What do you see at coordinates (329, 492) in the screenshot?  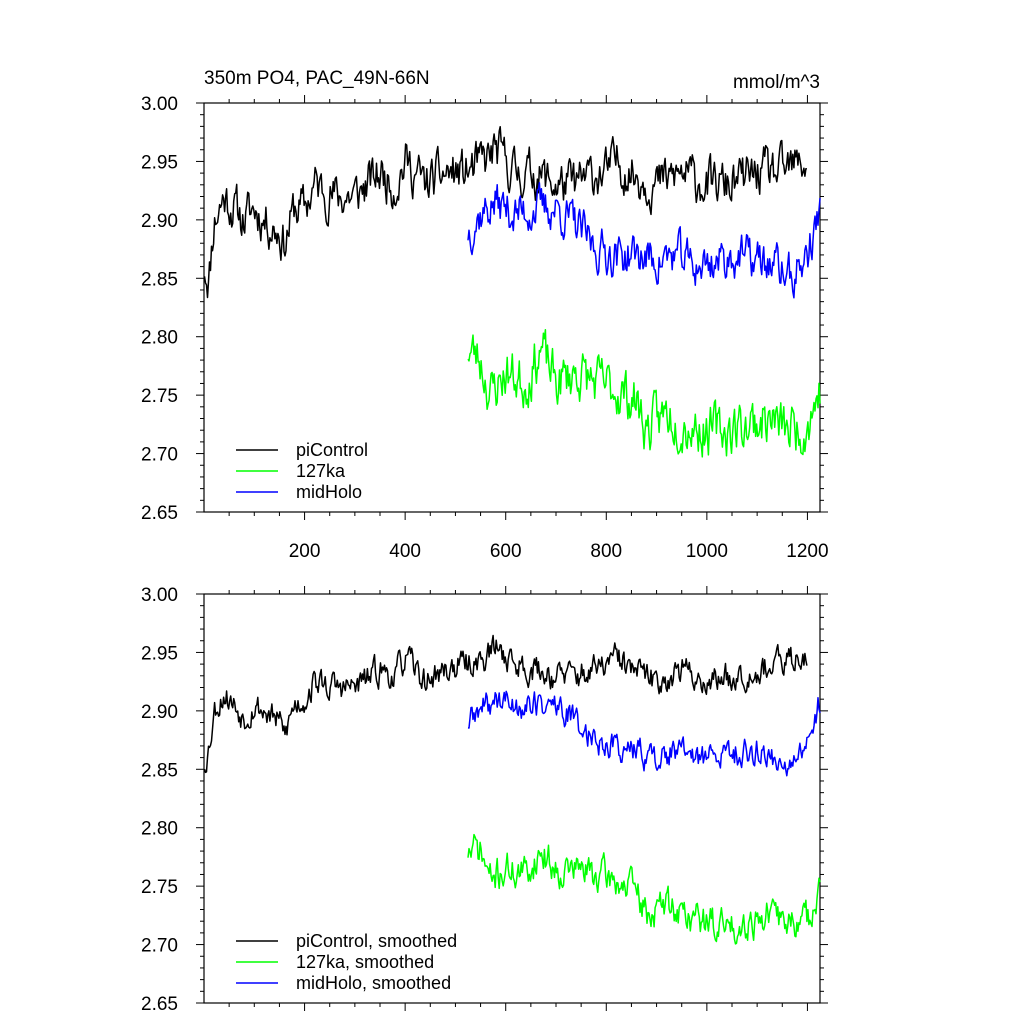 I see `legend-label-midholo: midHolo` at bounding box center [329, 492].